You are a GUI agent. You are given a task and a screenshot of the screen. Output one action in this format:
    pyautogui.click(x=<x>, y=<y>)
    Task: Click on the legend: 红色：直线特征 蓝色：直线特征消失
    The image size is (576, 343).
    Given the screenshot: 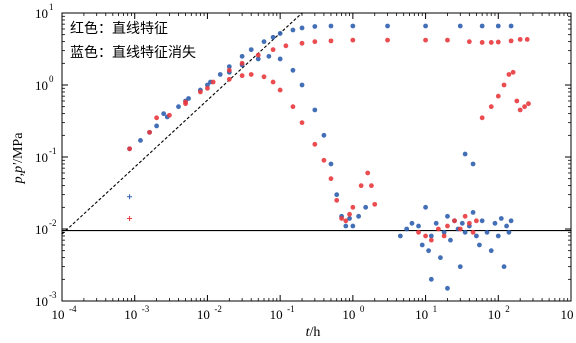 What is the action you would take?
    pyautogui.click(x=133, y=40)
    